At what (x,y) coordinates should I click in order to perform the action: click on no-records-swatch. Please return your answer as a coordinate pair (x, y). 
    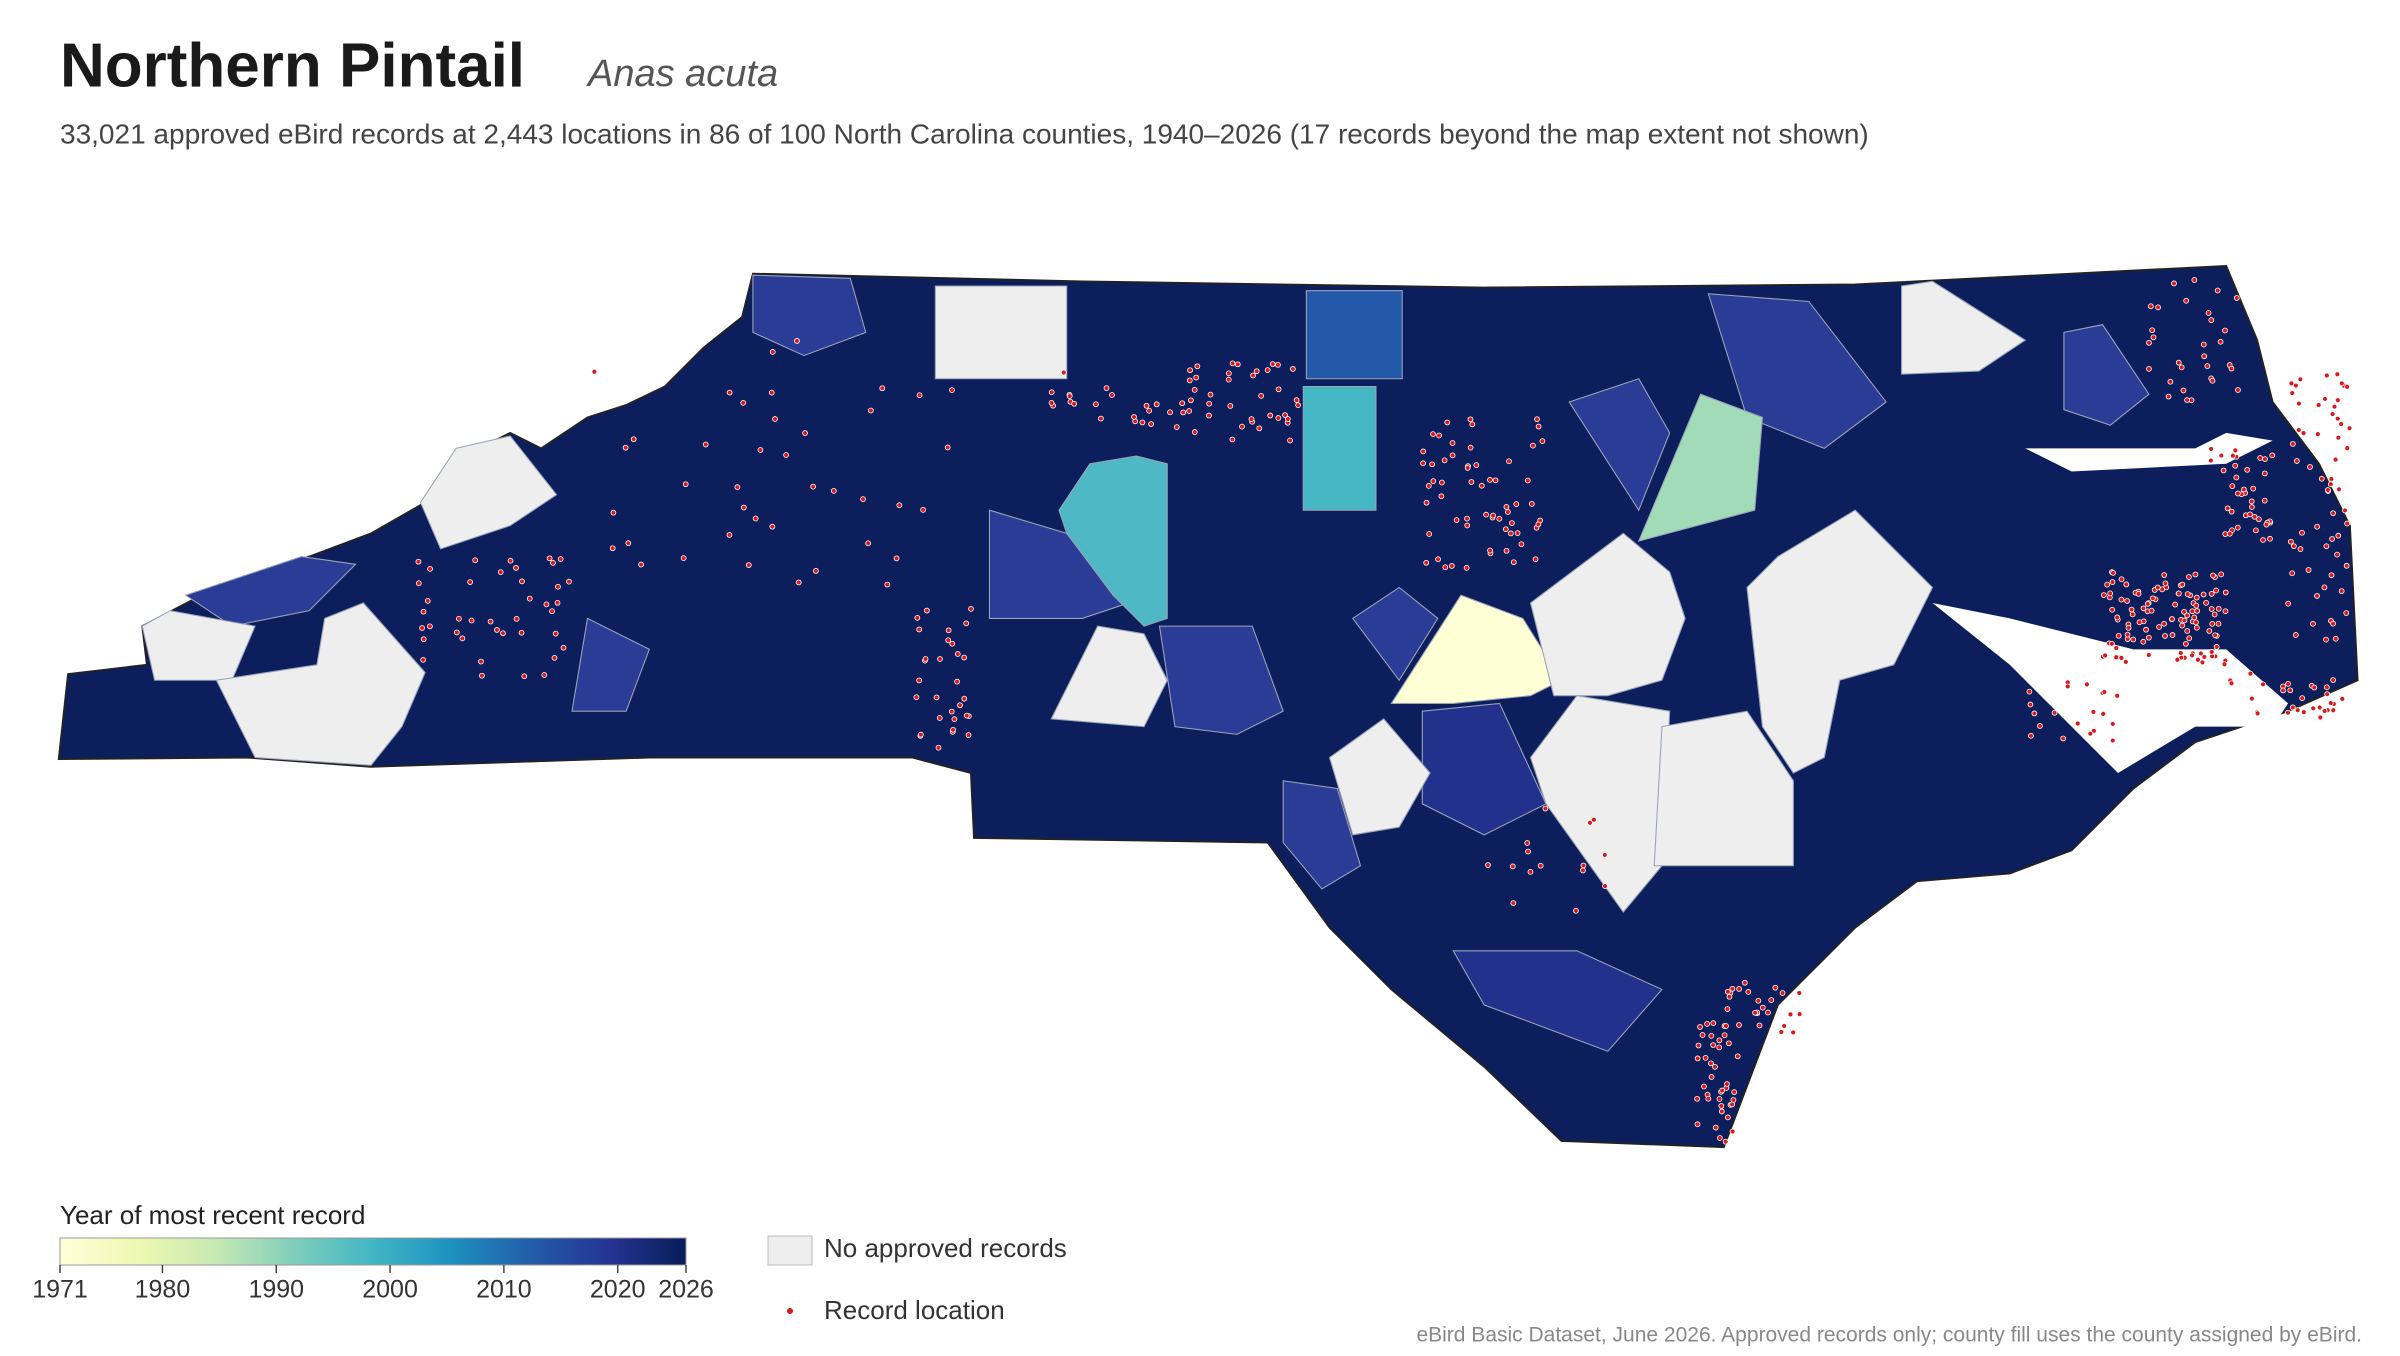
    Looking at the image, I should click on (790, 1250).